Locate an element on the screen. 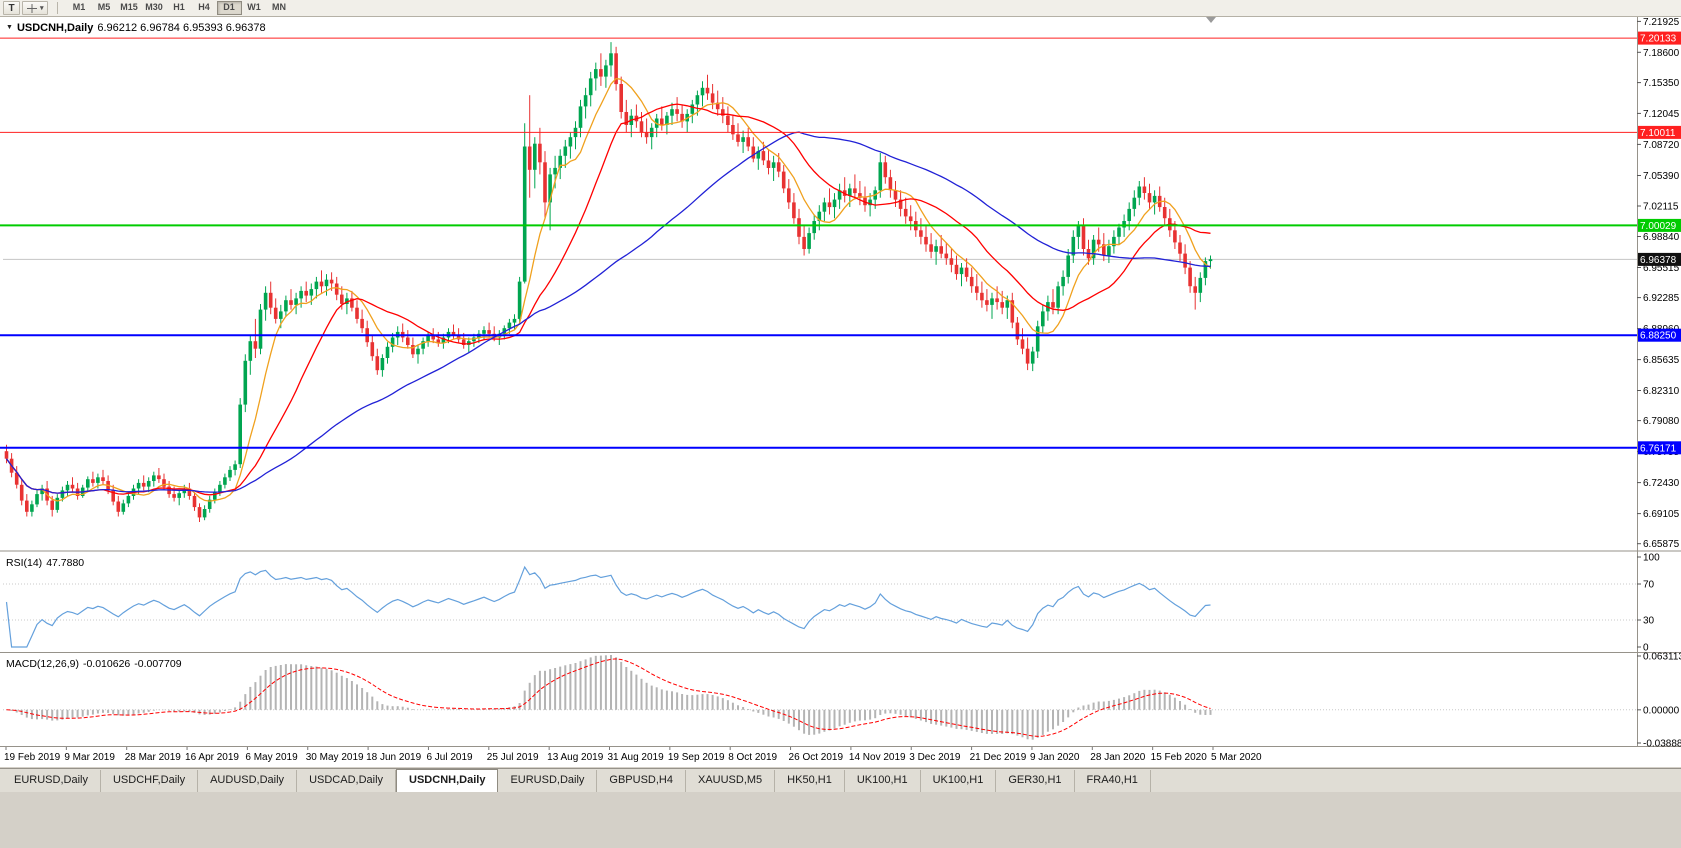 This screenshot has width=1681, height=848. date-axis-label: 19 Feb 2019 is located at coordinates (32, 757).